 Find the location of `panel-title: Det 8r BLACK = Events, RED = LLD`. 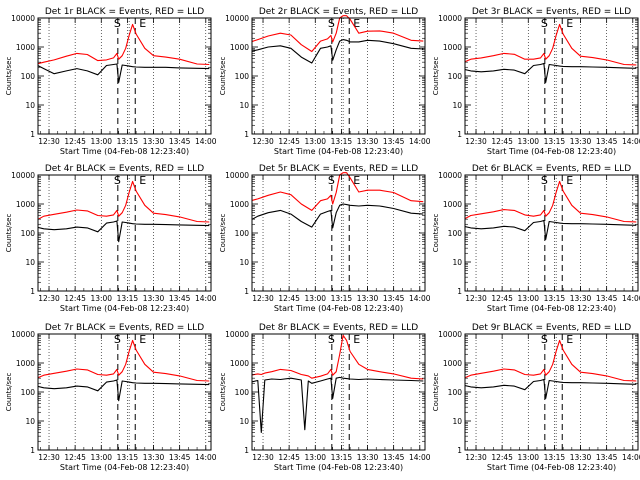

panel-title: Det 8r BLACK = Events, RED = LLD is located at coordinates (338, 328).